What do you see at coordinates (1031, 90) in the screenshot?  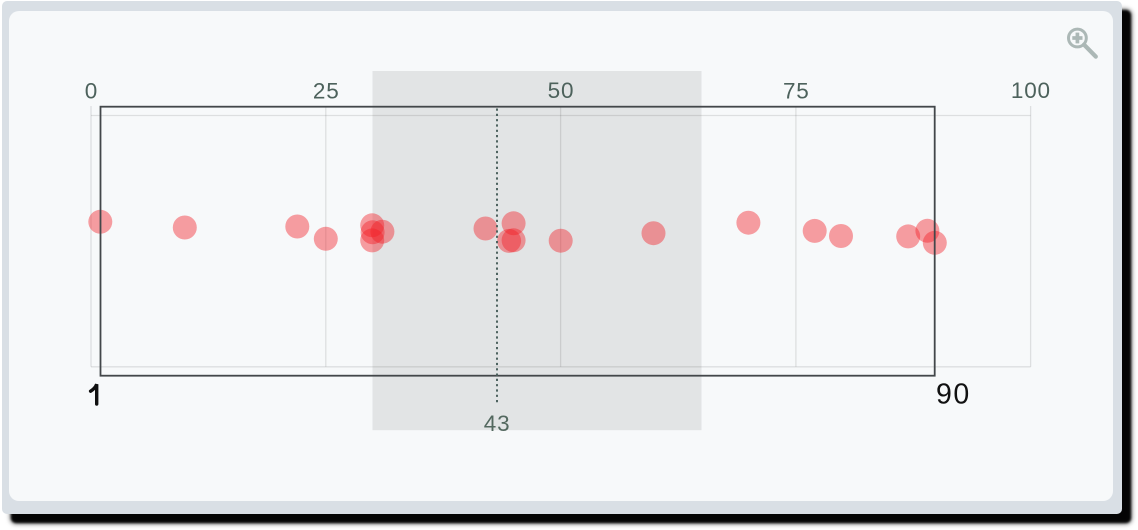 I see `svg-text: 100` at bounding box center [1031, 90].